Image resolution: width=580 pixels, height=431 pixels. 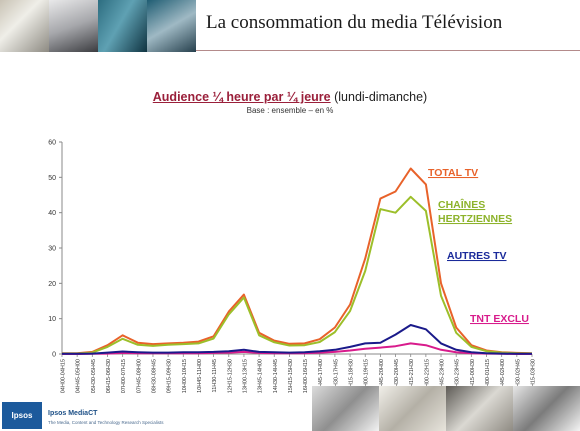 I want to click on x-tick-label: 09H15-09H30, so click(x=170, y=376).